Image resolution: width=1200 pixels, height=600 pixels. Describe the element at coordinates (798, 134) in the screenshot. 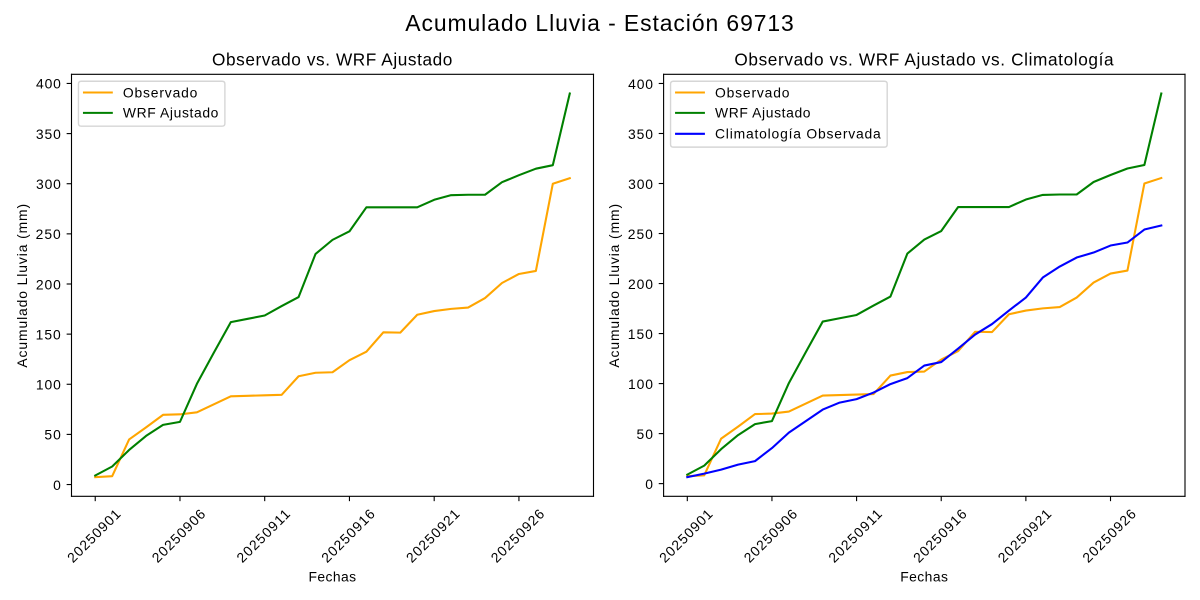

I see `svg-text: Climatología Observada` at that location.